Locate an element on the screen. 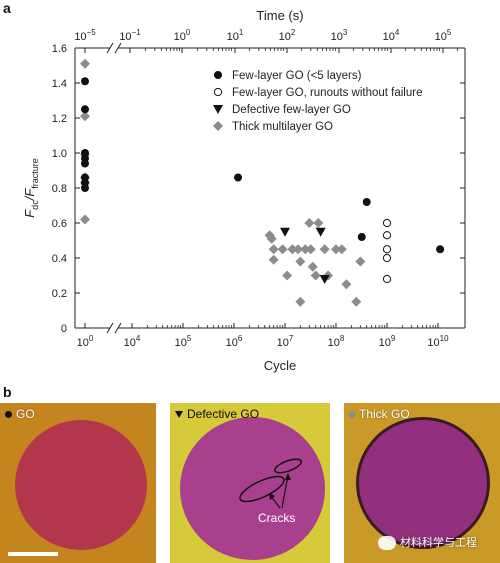 This screenshot has height=563, width=500. photo-defective-go-tag: Defective GO is located at coordinates (217, 414).